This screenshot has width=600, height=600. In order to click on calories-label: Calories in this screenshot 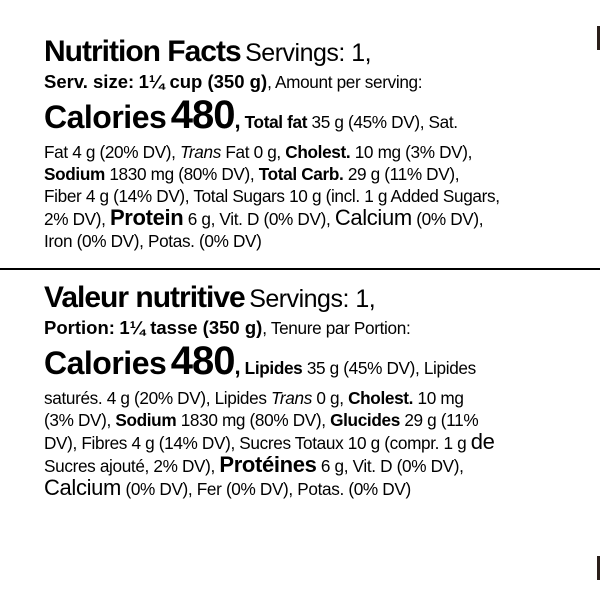, I will do `click(105, 117)`.